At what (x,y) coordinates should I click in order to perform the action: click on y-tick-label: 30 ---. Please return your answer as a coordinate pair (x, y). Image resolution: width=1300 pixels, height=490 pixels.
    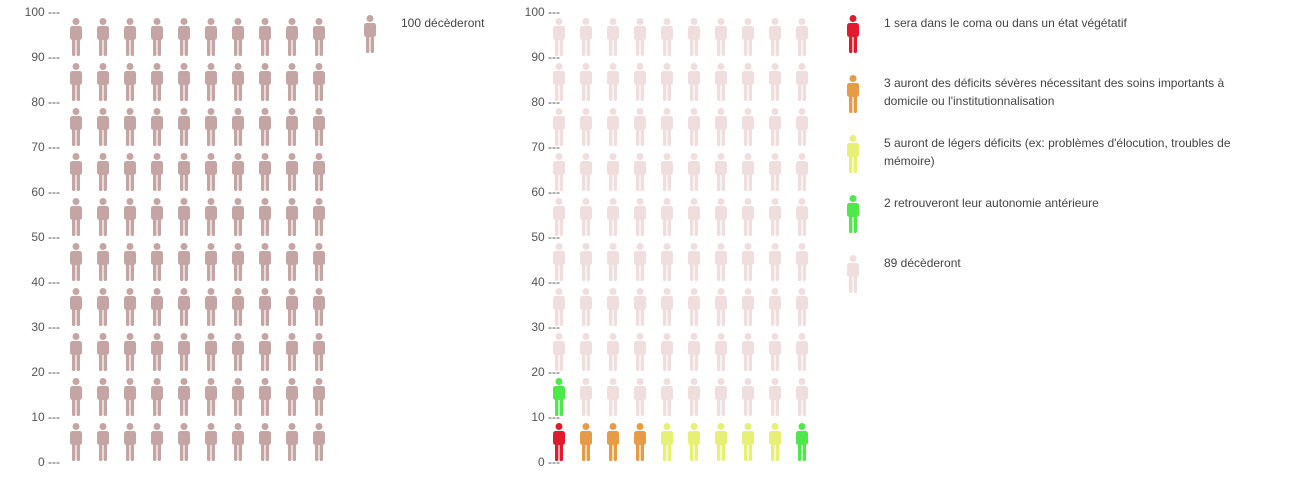
    Looking at the image, I should click on (545, 327).